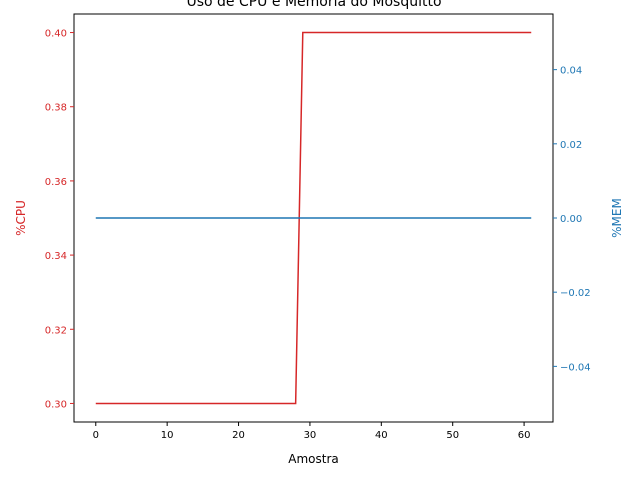 This screenshot has height=480, width=640. What do you see at coordinates (56, 108) in the screenshot?
I see `left-y-tick-label: 0.38` at bounding box center [56, 108].